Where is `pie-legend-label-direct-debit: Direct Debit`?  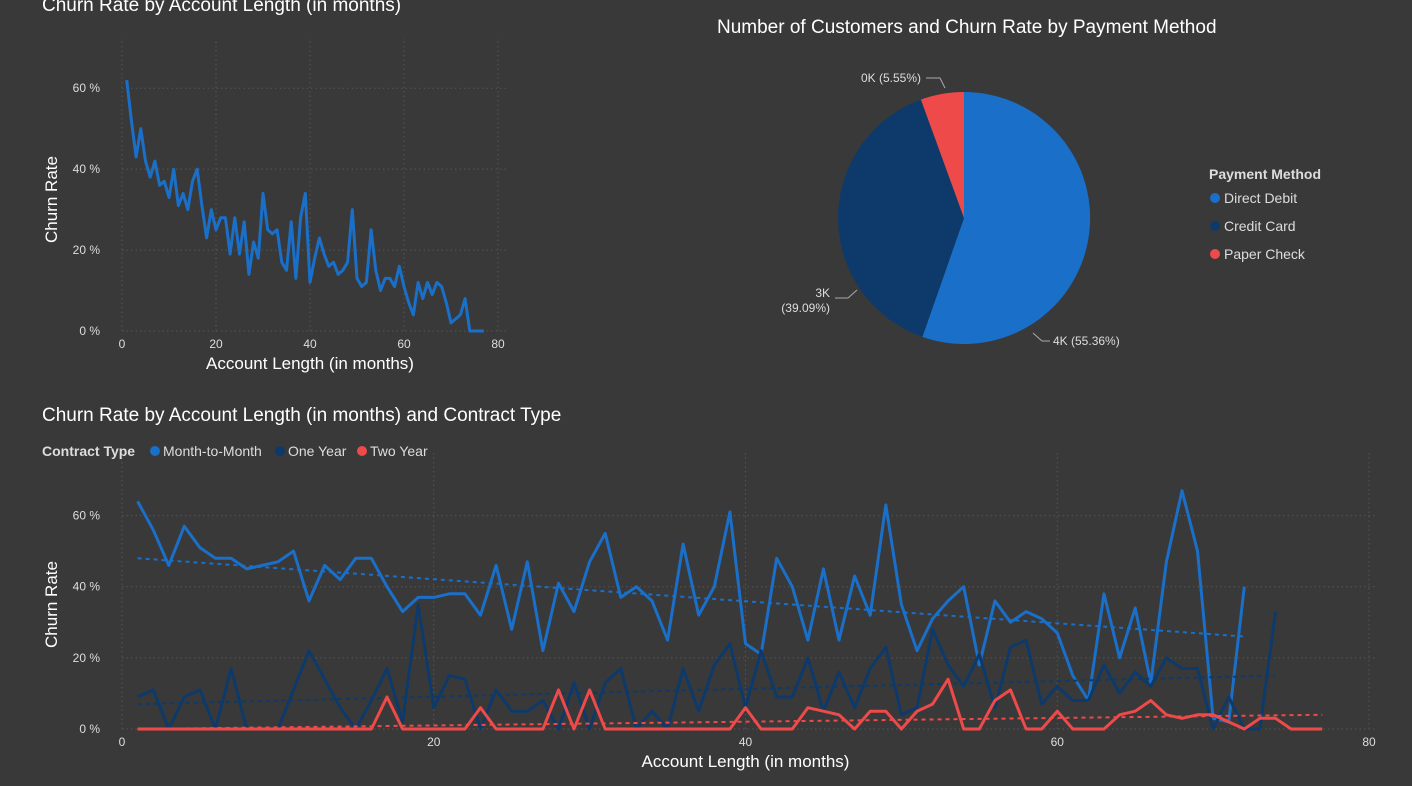 pie-legend-label-direct-debit: Direct Debit is located at coordinates (1260, 198).